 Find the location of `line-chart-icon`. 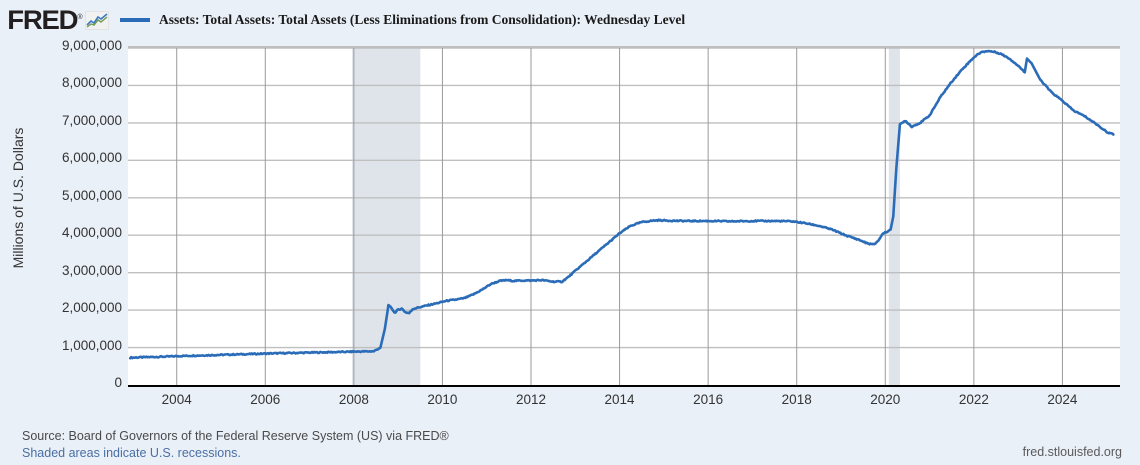

line-chart-icon is located at coordinates (96, 20).